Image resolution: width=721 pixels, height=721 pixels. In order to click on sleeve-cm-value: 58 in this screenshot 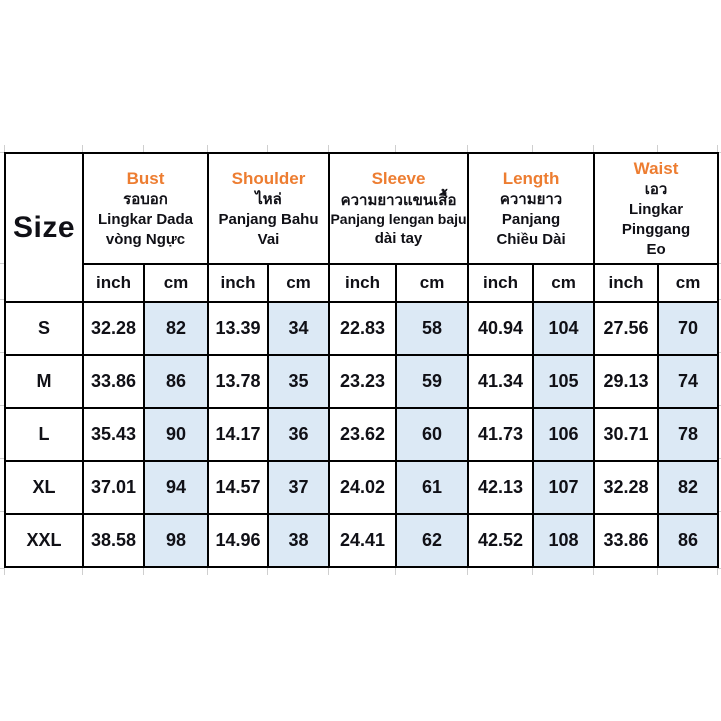, I will do `click(432, 328)`.